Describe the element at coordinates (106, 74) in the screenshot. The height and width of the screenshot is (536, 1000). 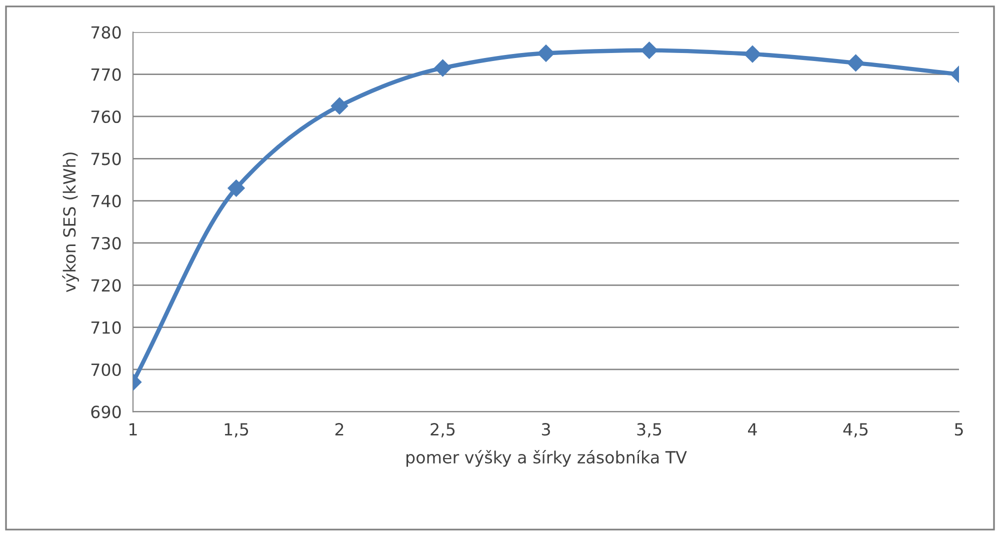
I see `y-tick-label: 770` at that location.